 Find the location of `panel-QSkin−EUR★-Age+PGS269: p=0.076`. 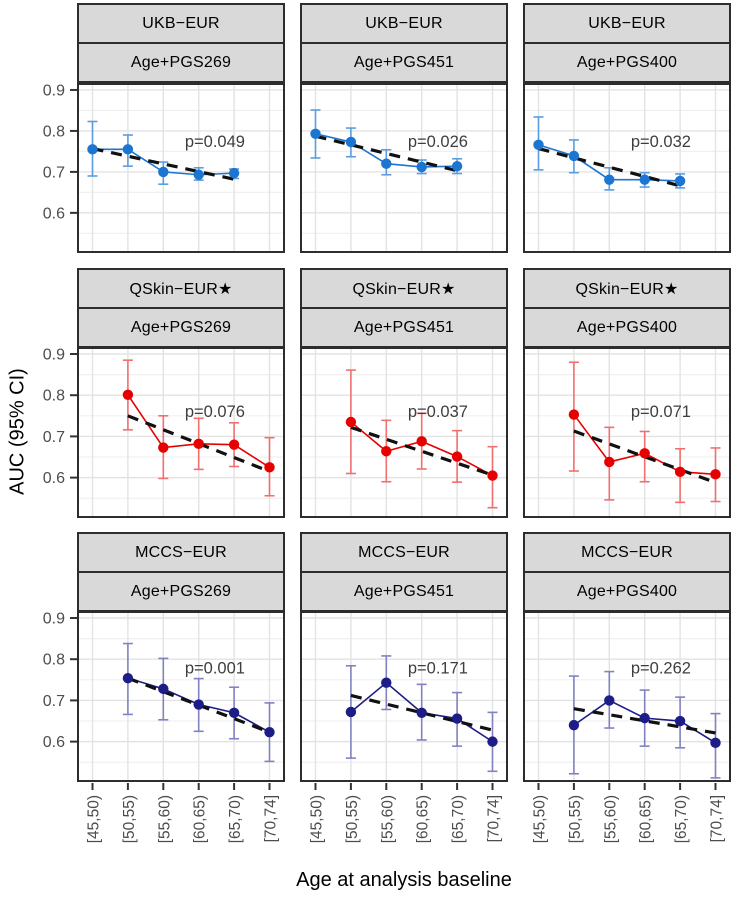

panel-QSkin−EUR★-Age+PGS269: p=0.076 is located at coordinates (181, 432).